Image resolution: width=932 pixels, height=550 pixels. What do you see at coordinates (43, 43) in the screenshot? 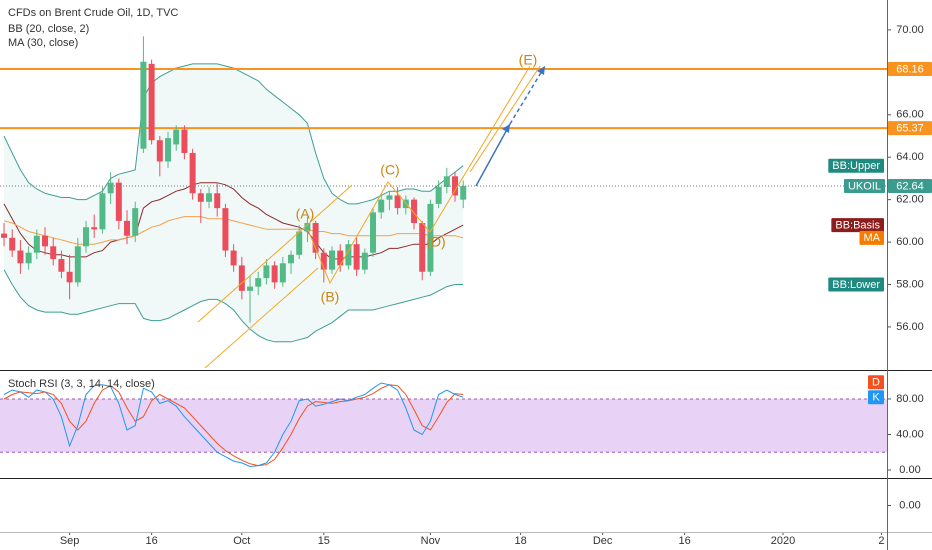
I see `indicator-label: MA (30, close)` at bounding box center [43, 43].